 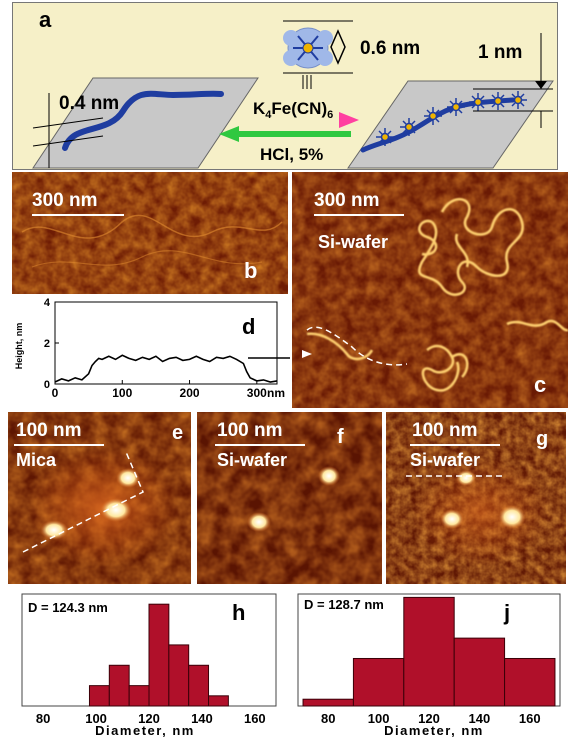 I want to click on afm-image-g: 100 nm Si-wafer g, so click(x=476, y=498).